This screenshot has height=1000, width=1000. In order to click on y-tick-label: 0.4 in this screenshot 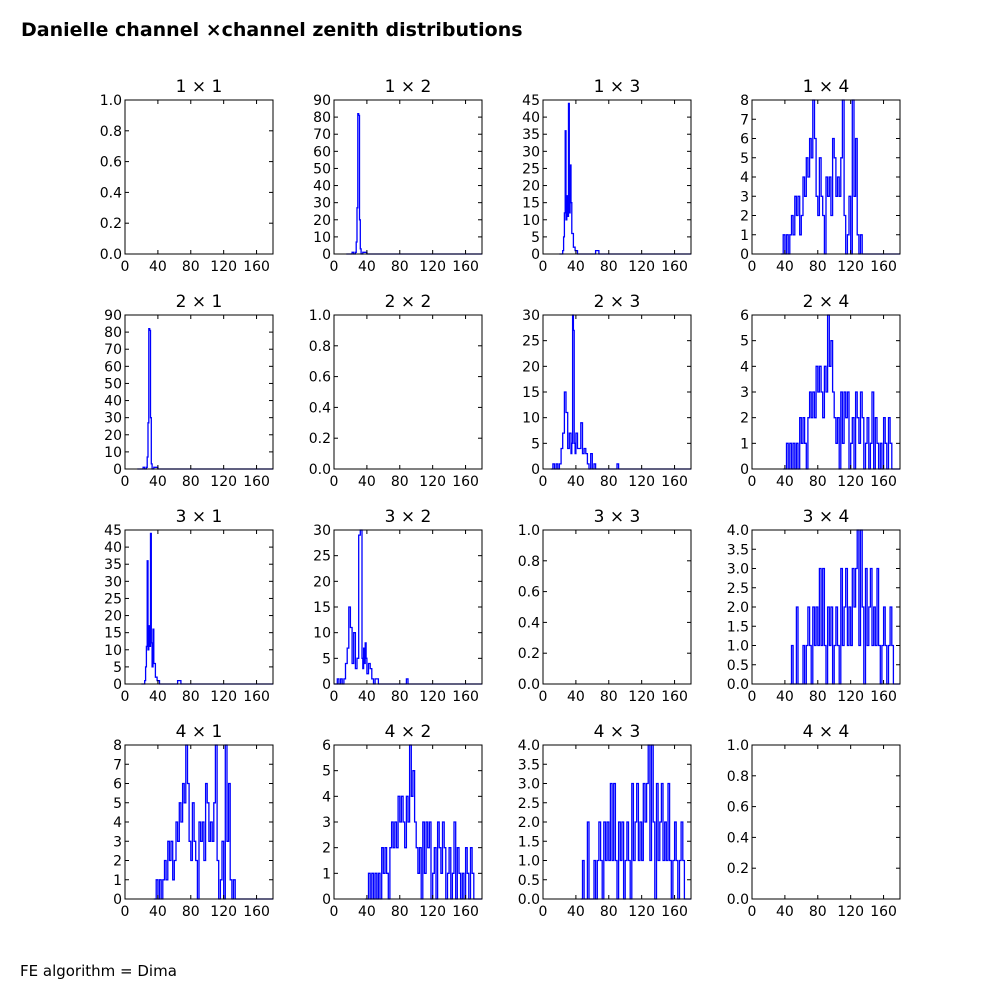, I will do `click(320, 408)`.